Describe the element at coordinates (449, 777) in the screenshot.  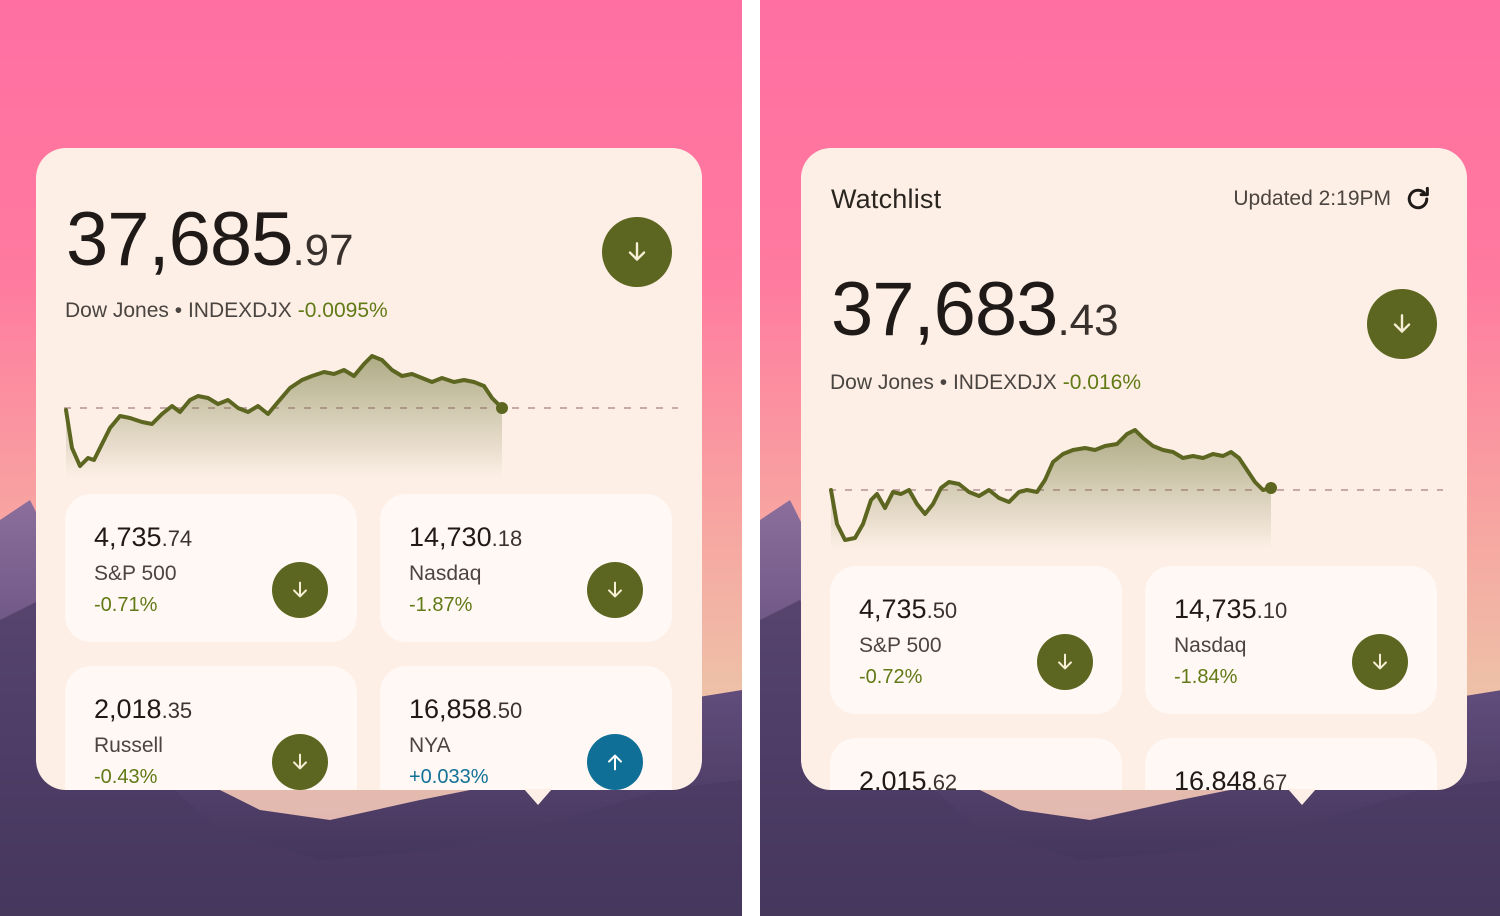
I see `tile-change: +0.033%` at that location.